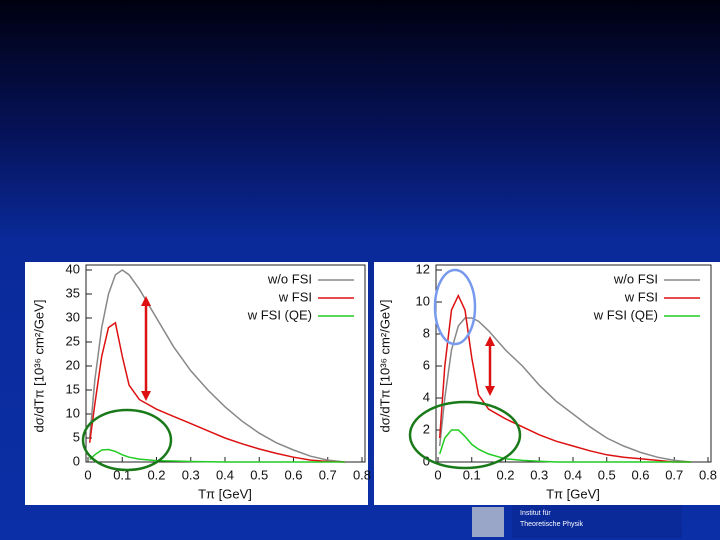 This screenshot has width=720, height=540. Describe the element at coordinates (423, 268) in the screenshot. I see `y-tick-label: 12` at that location.